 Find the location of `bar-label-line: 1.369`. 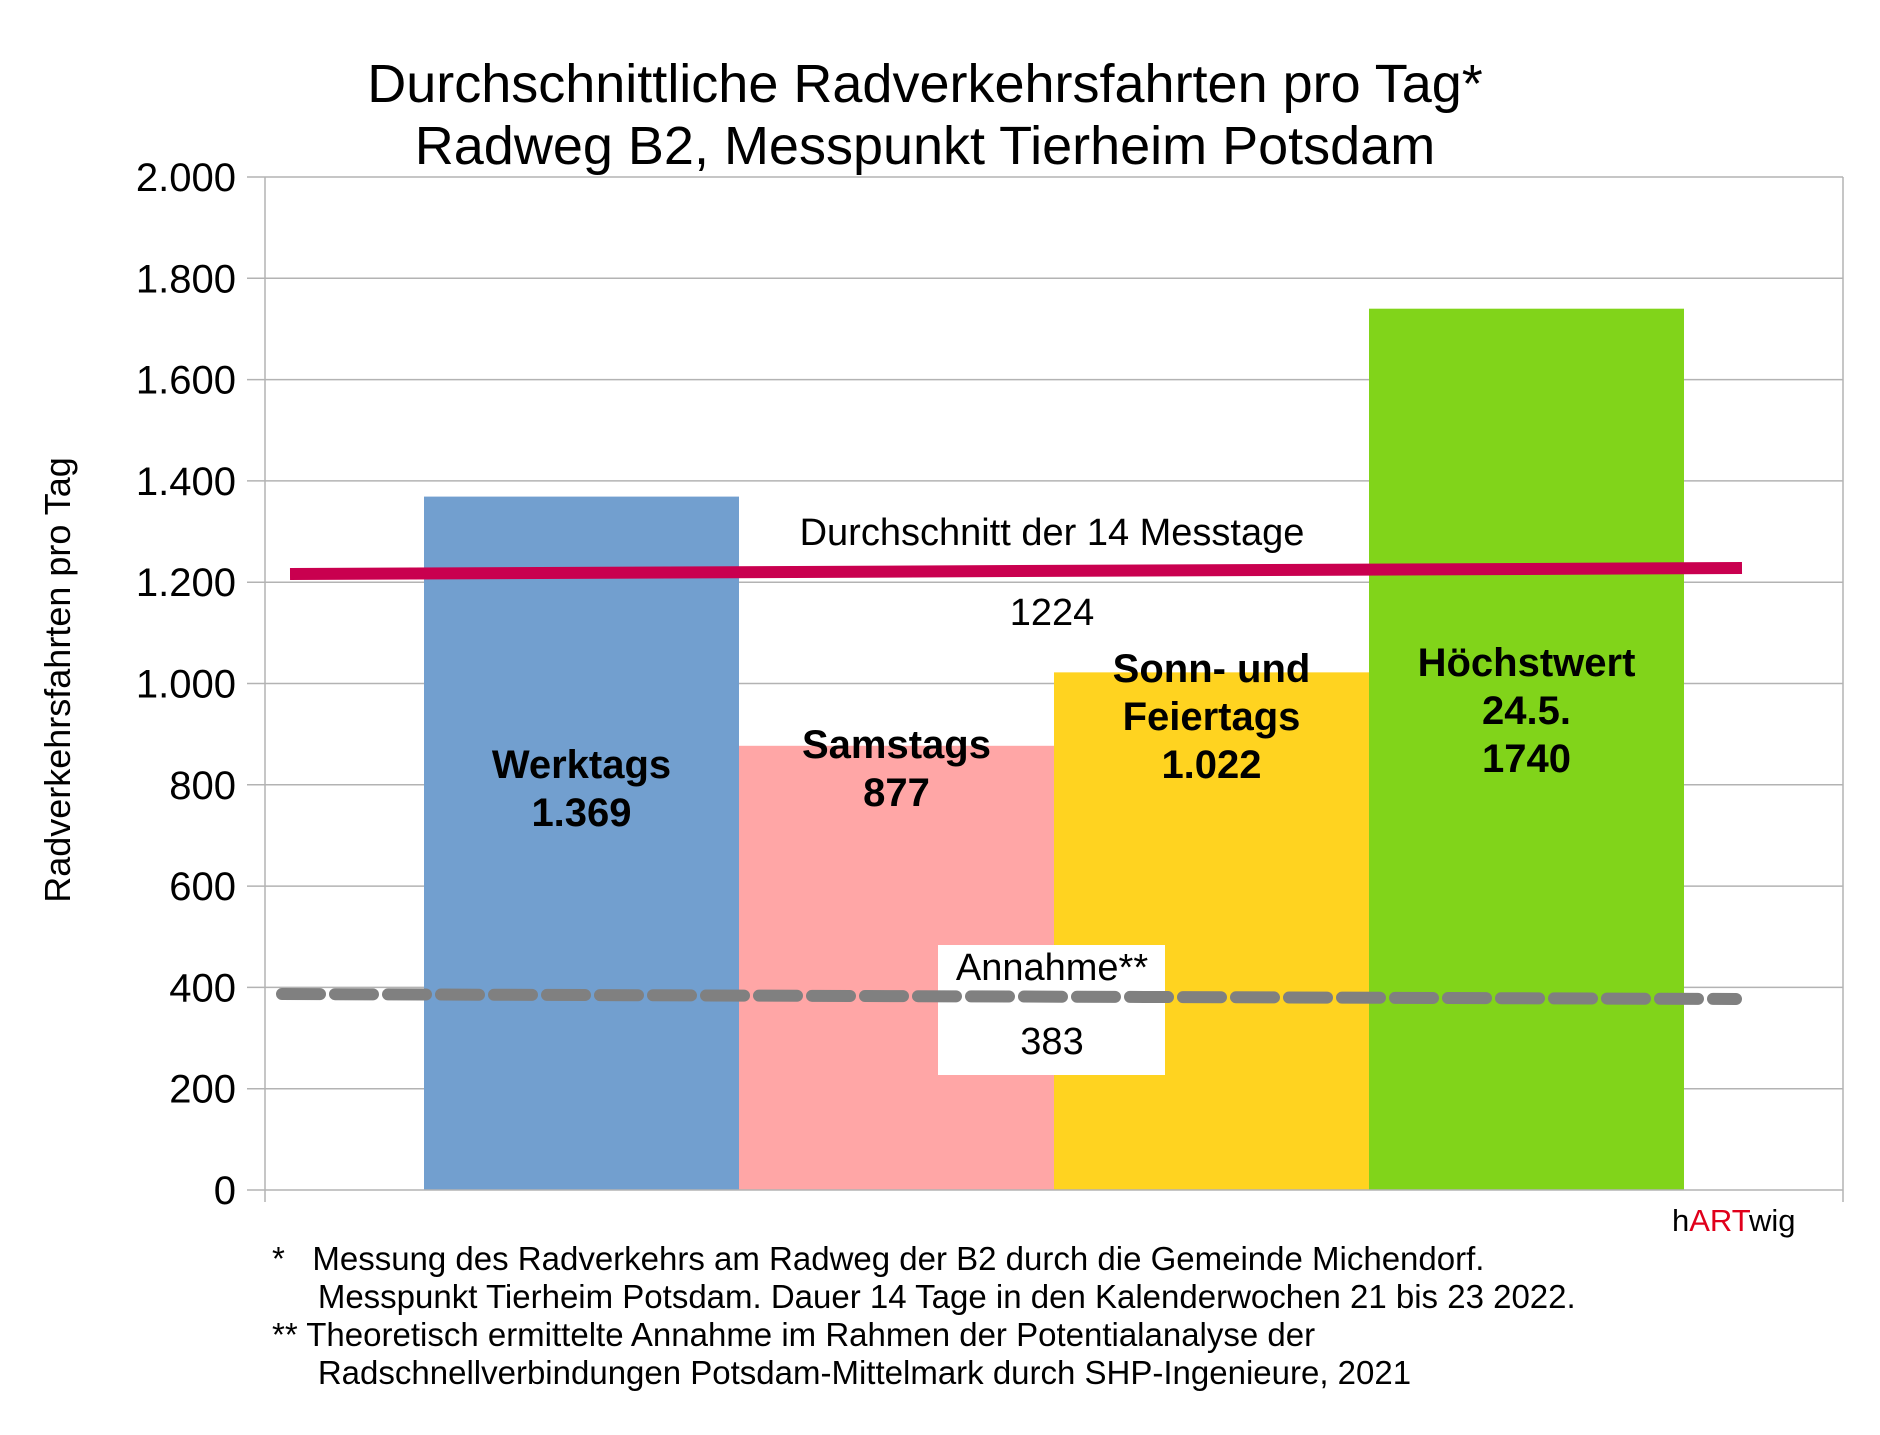

bar-label-line: 1.369 is located at coordinates (581, 813).